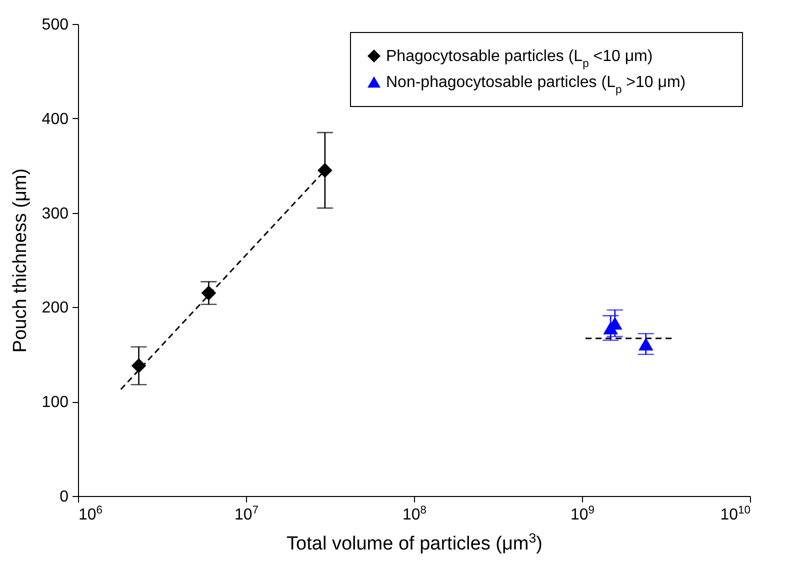 This screenshot has width=806, height=586. I want to click on x-tick-label: 10$^{8}$, so click(414, 514).